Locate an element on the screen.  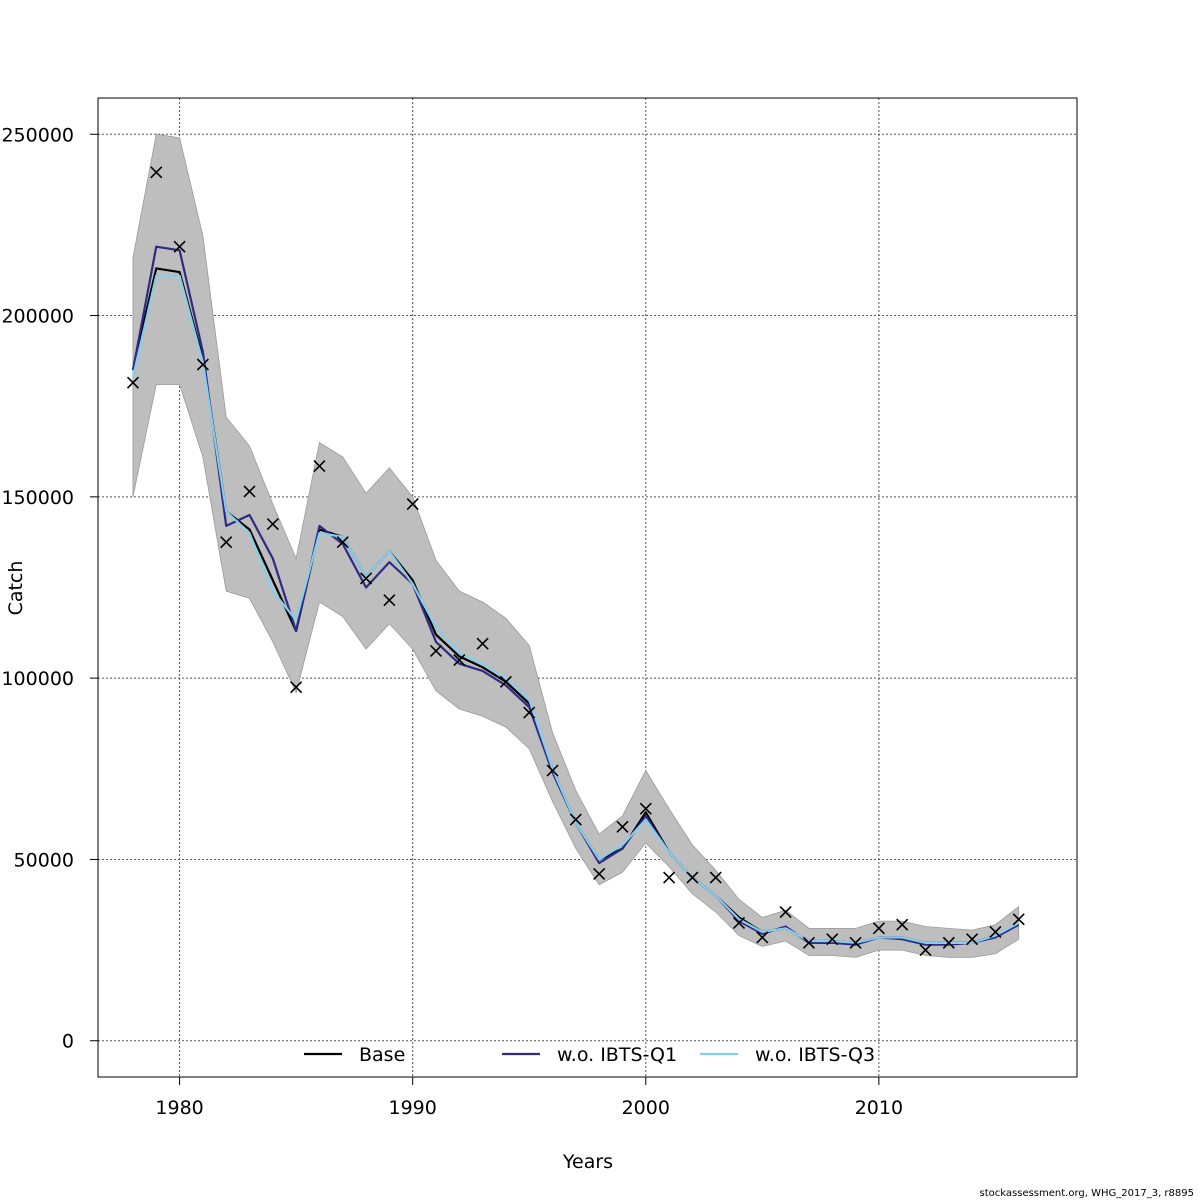
x-axis-label: Years is located at coordinates (587, 1162).